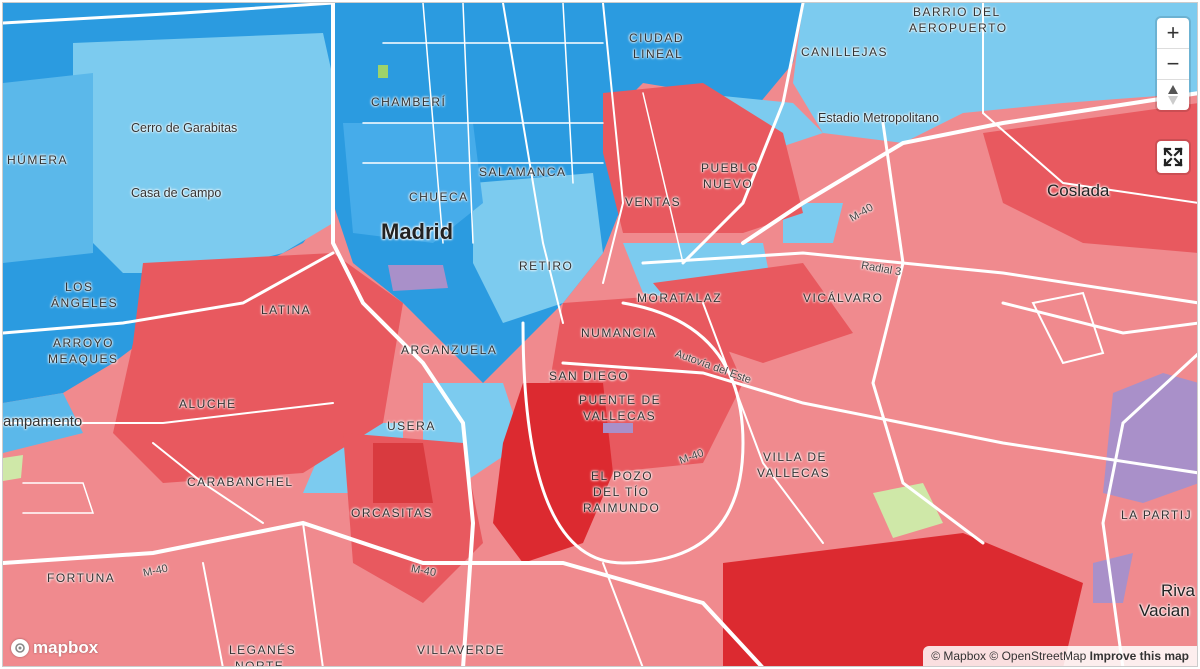 The image size is (1200, 669). I want to click on osm-attribution-link: © OpenStreetMap, so click(1038, 656).